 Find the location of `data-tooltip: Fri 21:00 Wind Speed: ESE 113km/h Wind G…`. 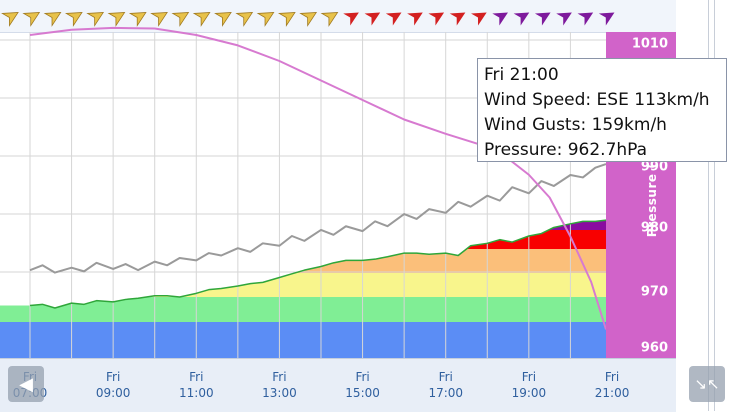

data-tooltip: Fri 21:00 Wind Speed: ESE 113km/h Wind G… is located at coordinates (602, 110).